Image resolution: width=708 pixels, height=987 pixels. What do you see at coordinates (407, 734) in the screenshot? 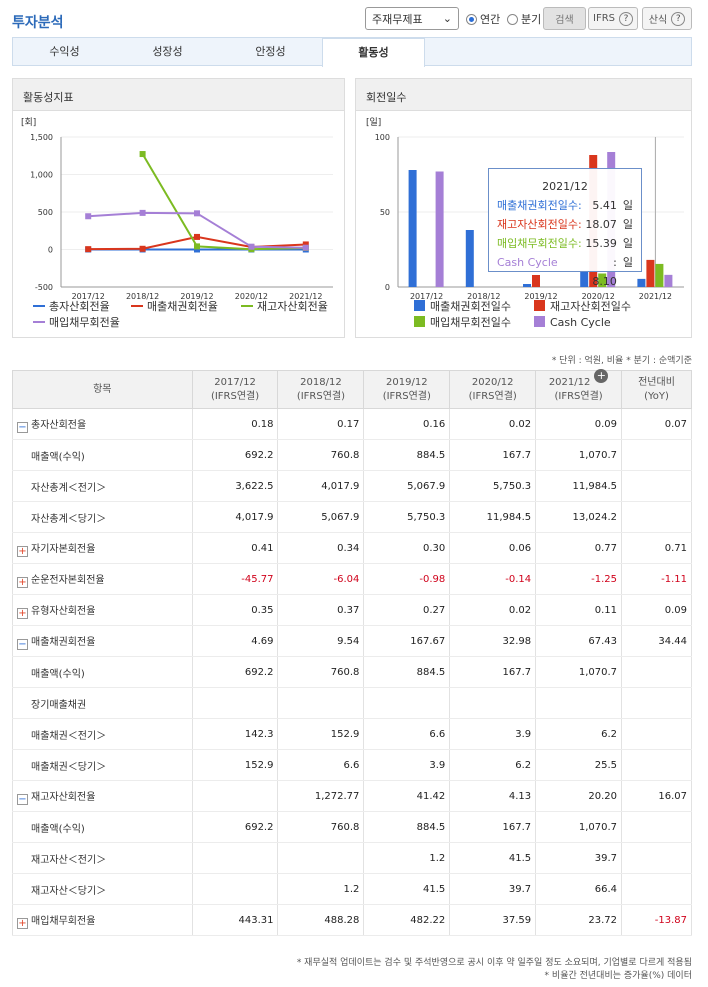
I see `table-cell: 6.6` at bounding box center [407, 734].